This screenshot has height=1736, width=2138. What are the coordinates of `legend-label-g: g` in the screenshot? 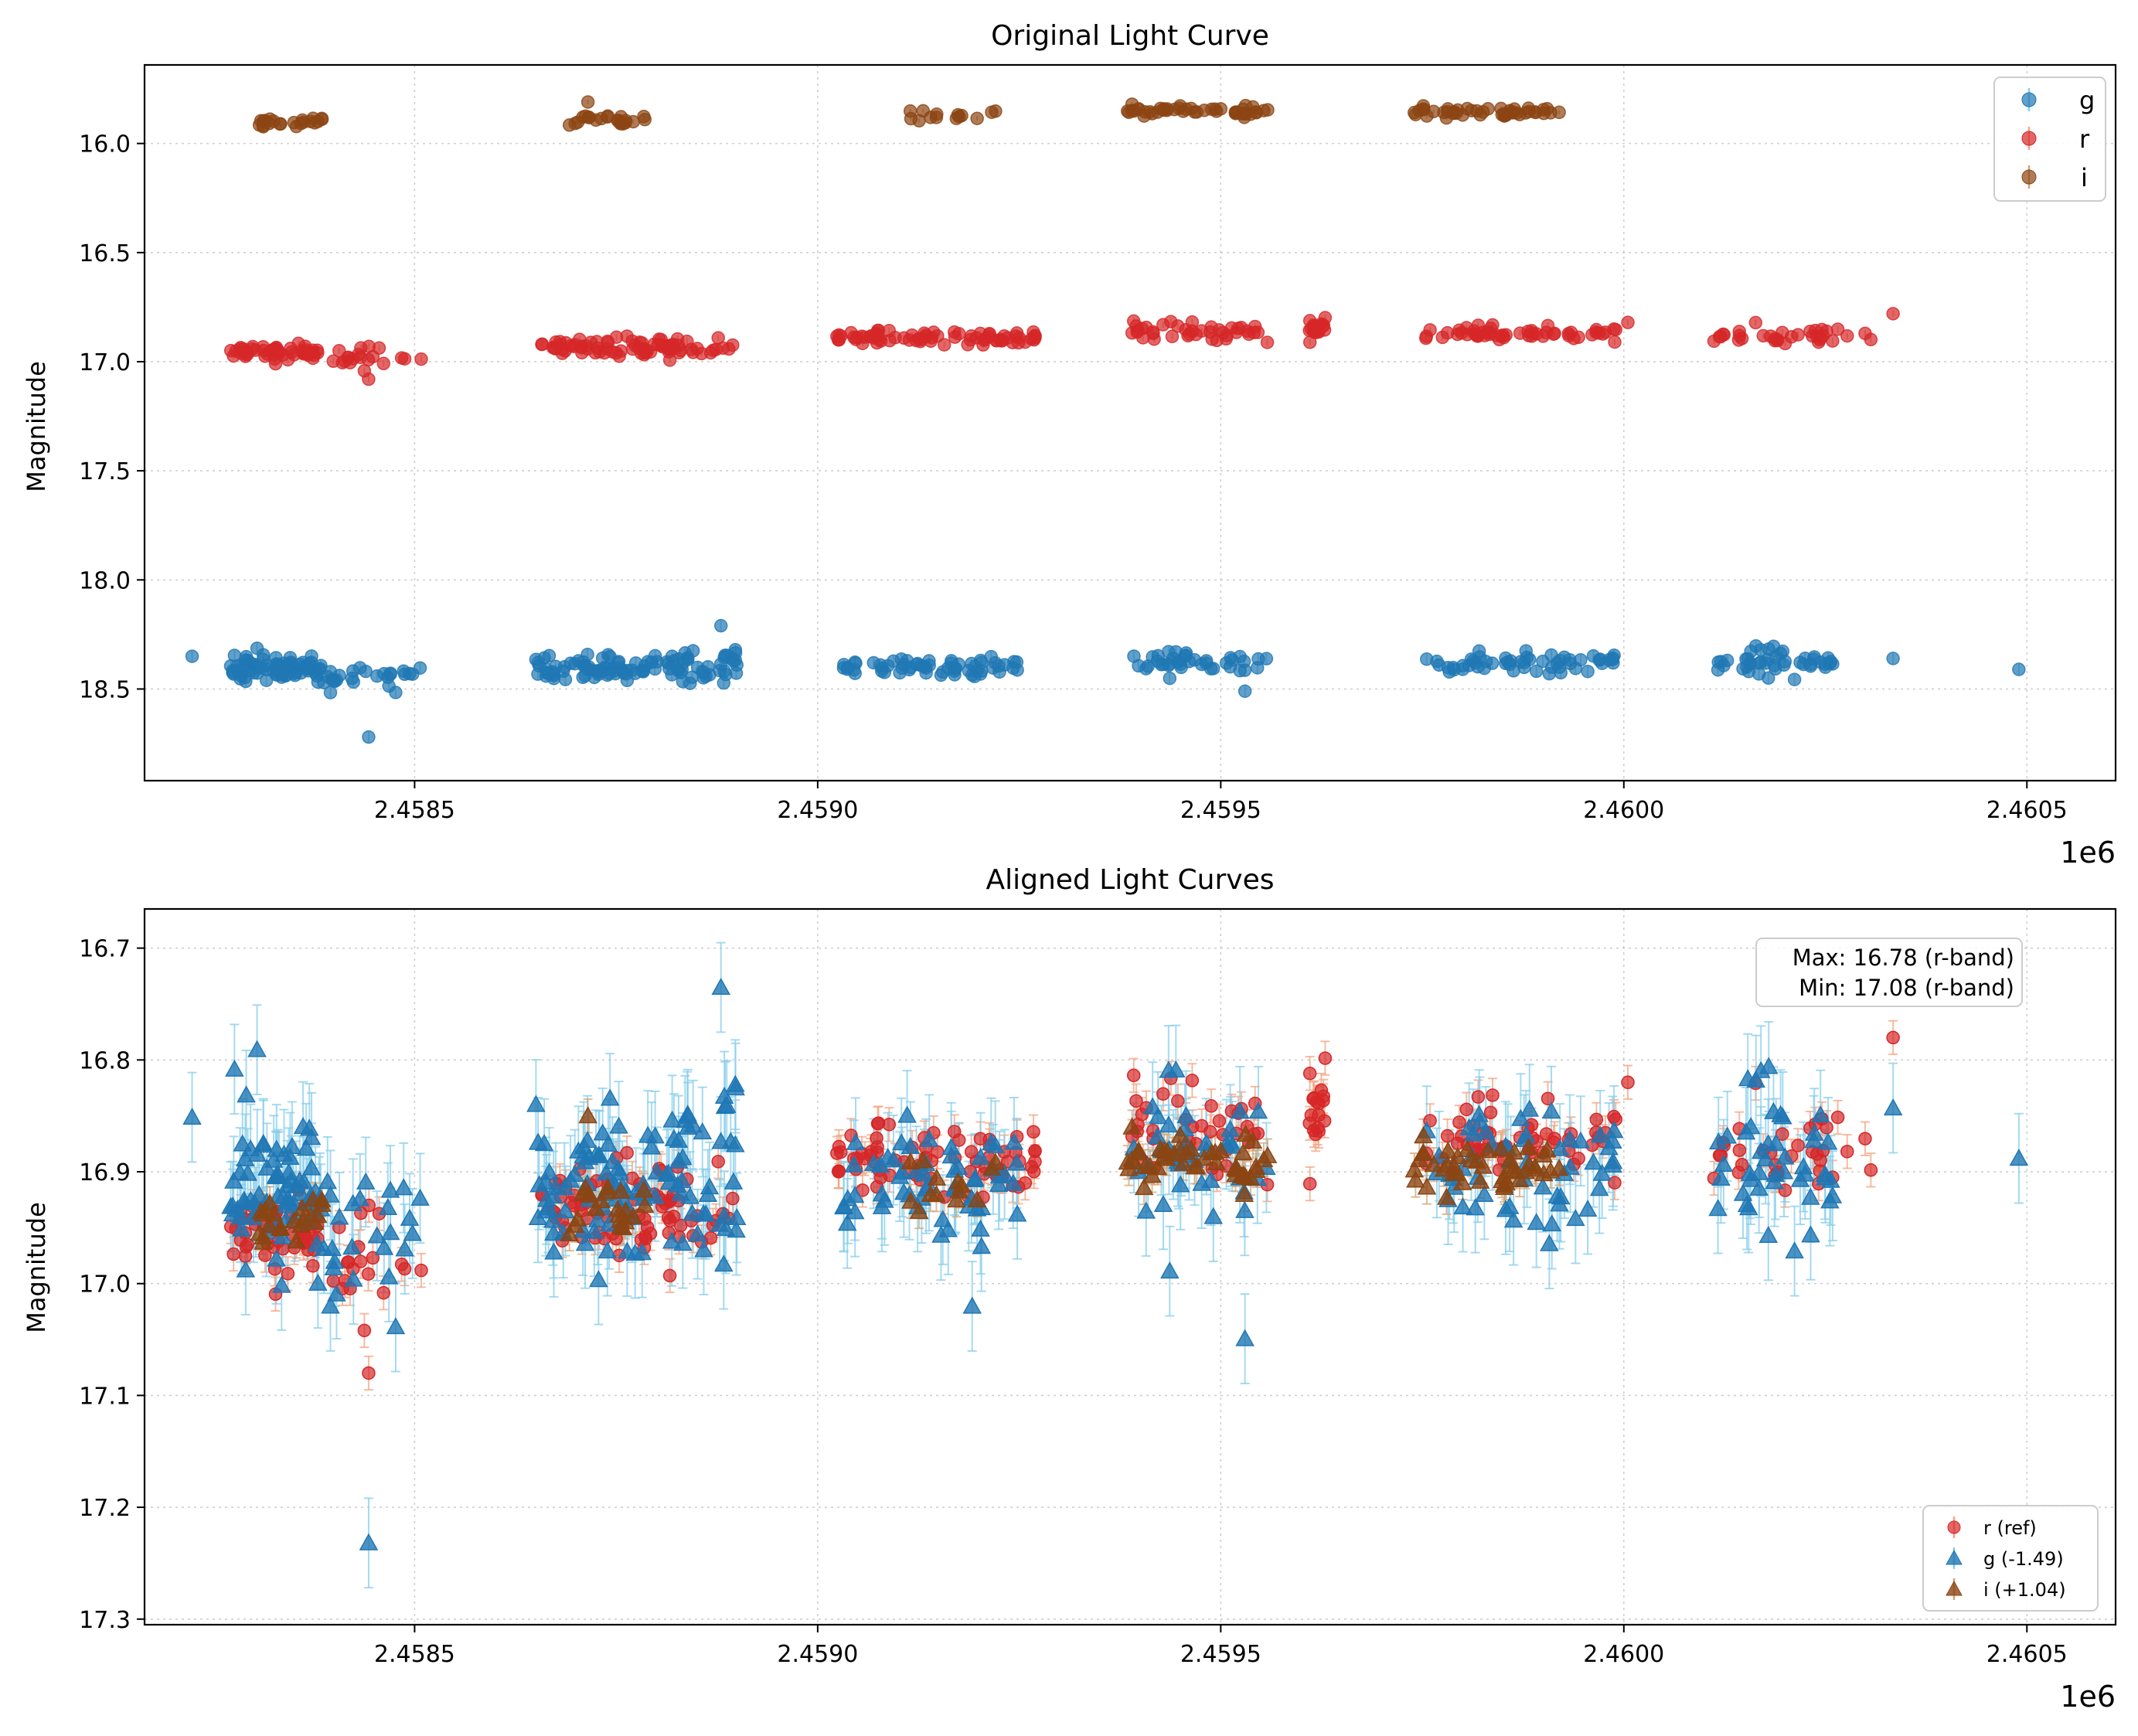 It's located at (2087, 101).